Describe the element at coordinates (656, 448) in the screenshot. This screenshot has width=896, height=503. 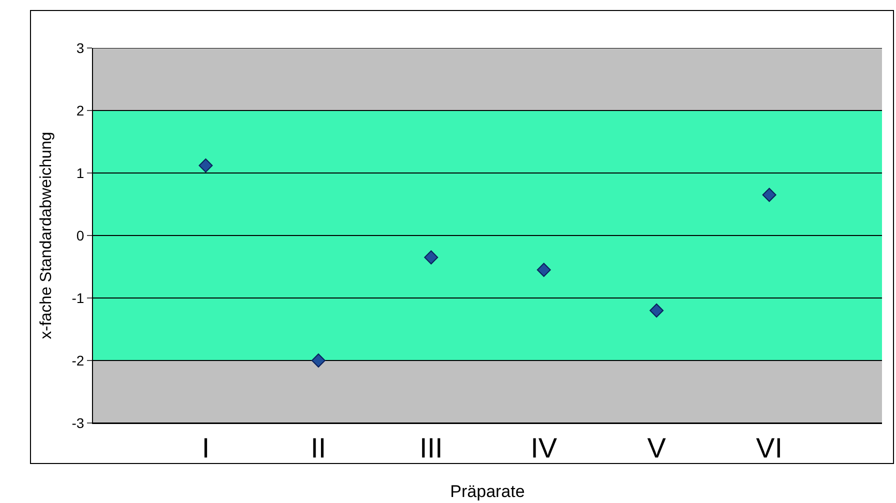
I see `x-tick-label: V` at that location.